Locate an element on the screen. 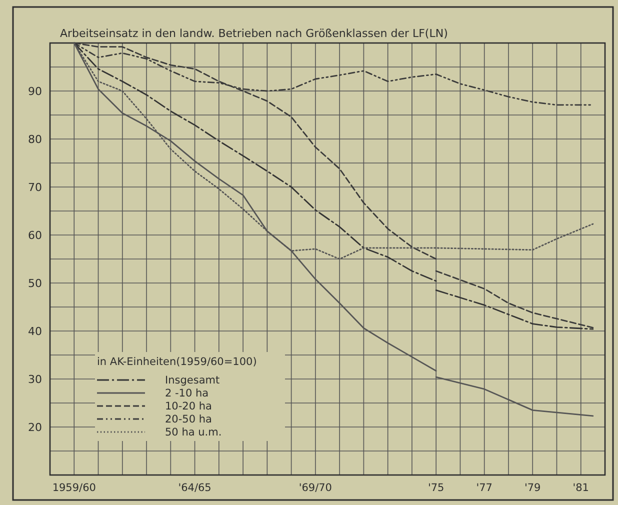 The image size is (618, 505). y-tick-label: 50 is located at coordinates (35, 283).